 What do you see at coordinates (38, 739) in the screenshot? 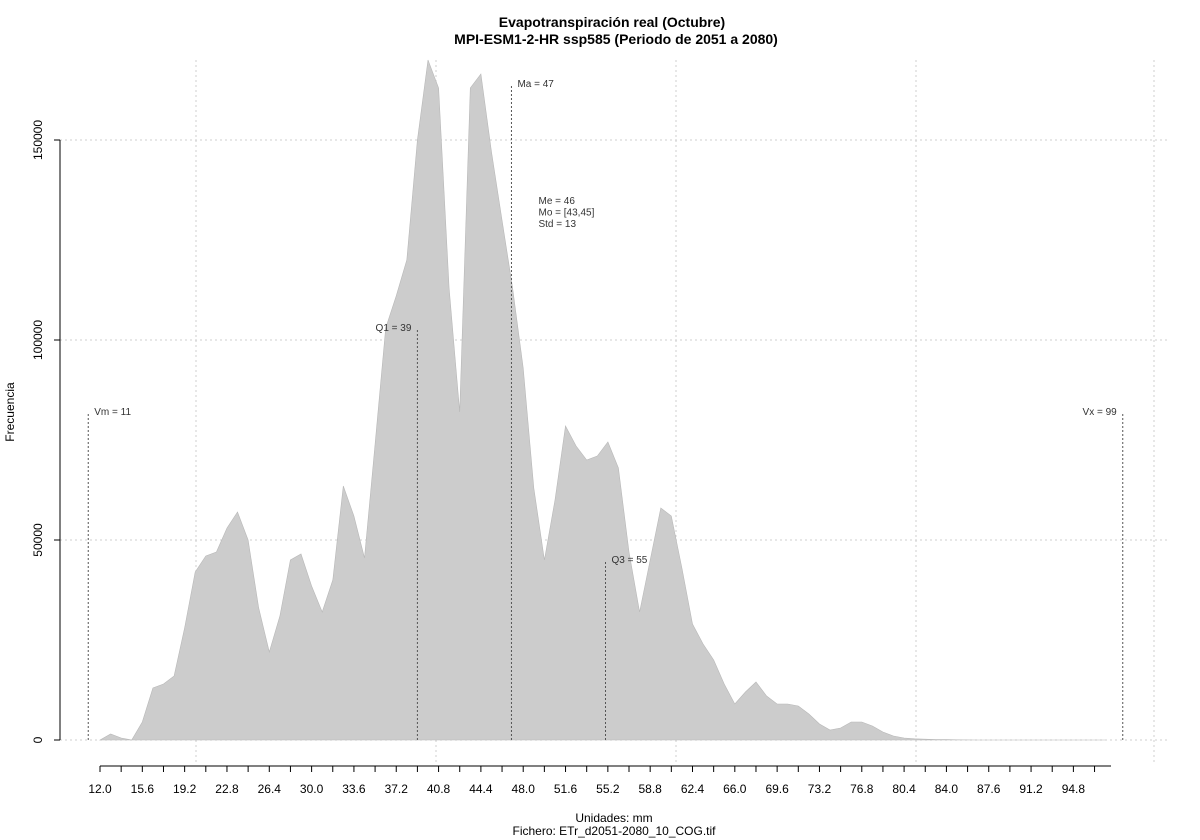
I see `y-tick-label-0: 0` at bounding box center [38, 739].